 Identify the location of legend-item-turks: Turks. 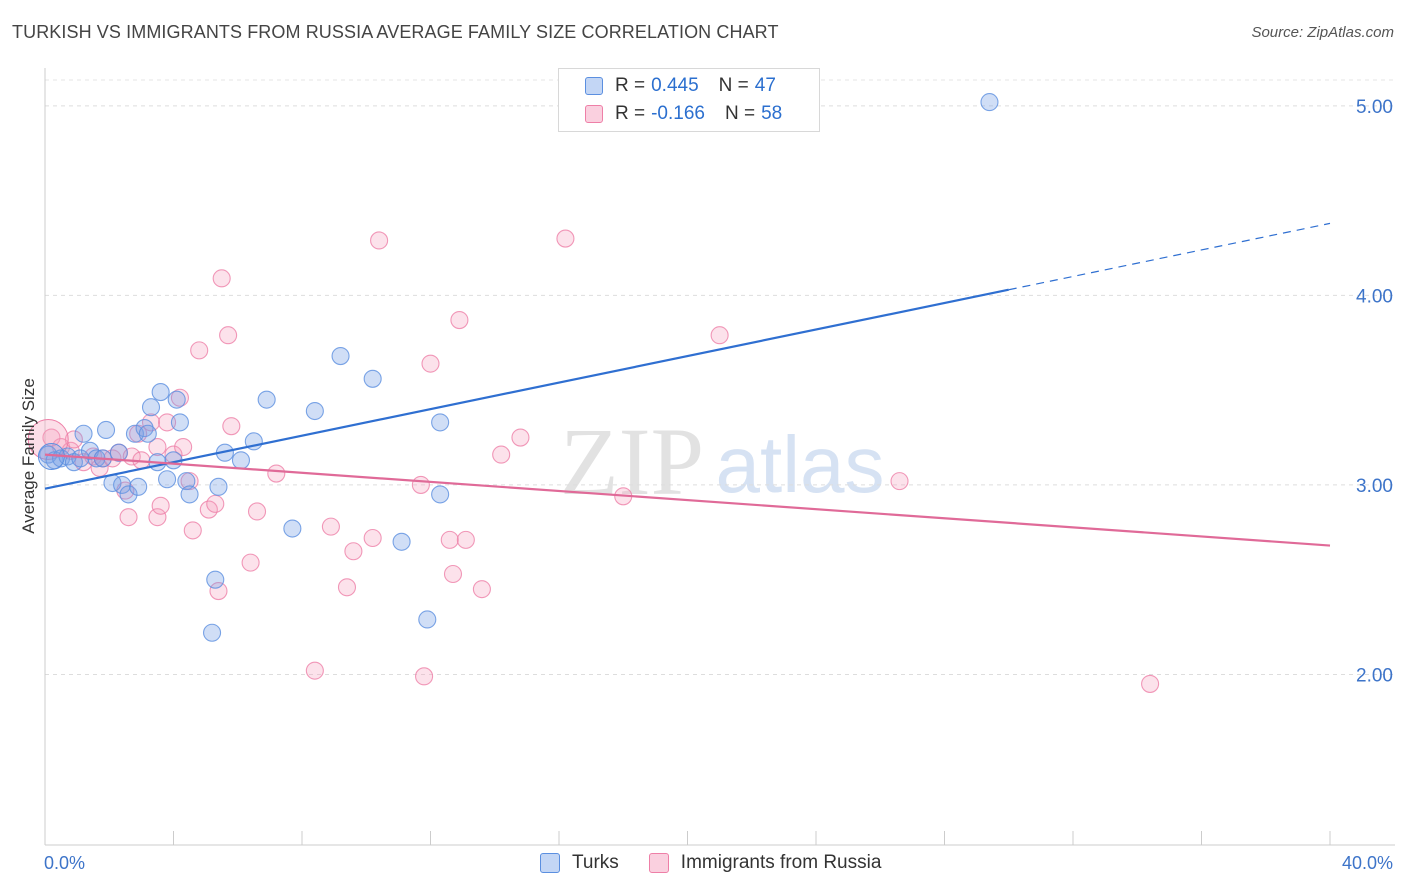
(579, 863).